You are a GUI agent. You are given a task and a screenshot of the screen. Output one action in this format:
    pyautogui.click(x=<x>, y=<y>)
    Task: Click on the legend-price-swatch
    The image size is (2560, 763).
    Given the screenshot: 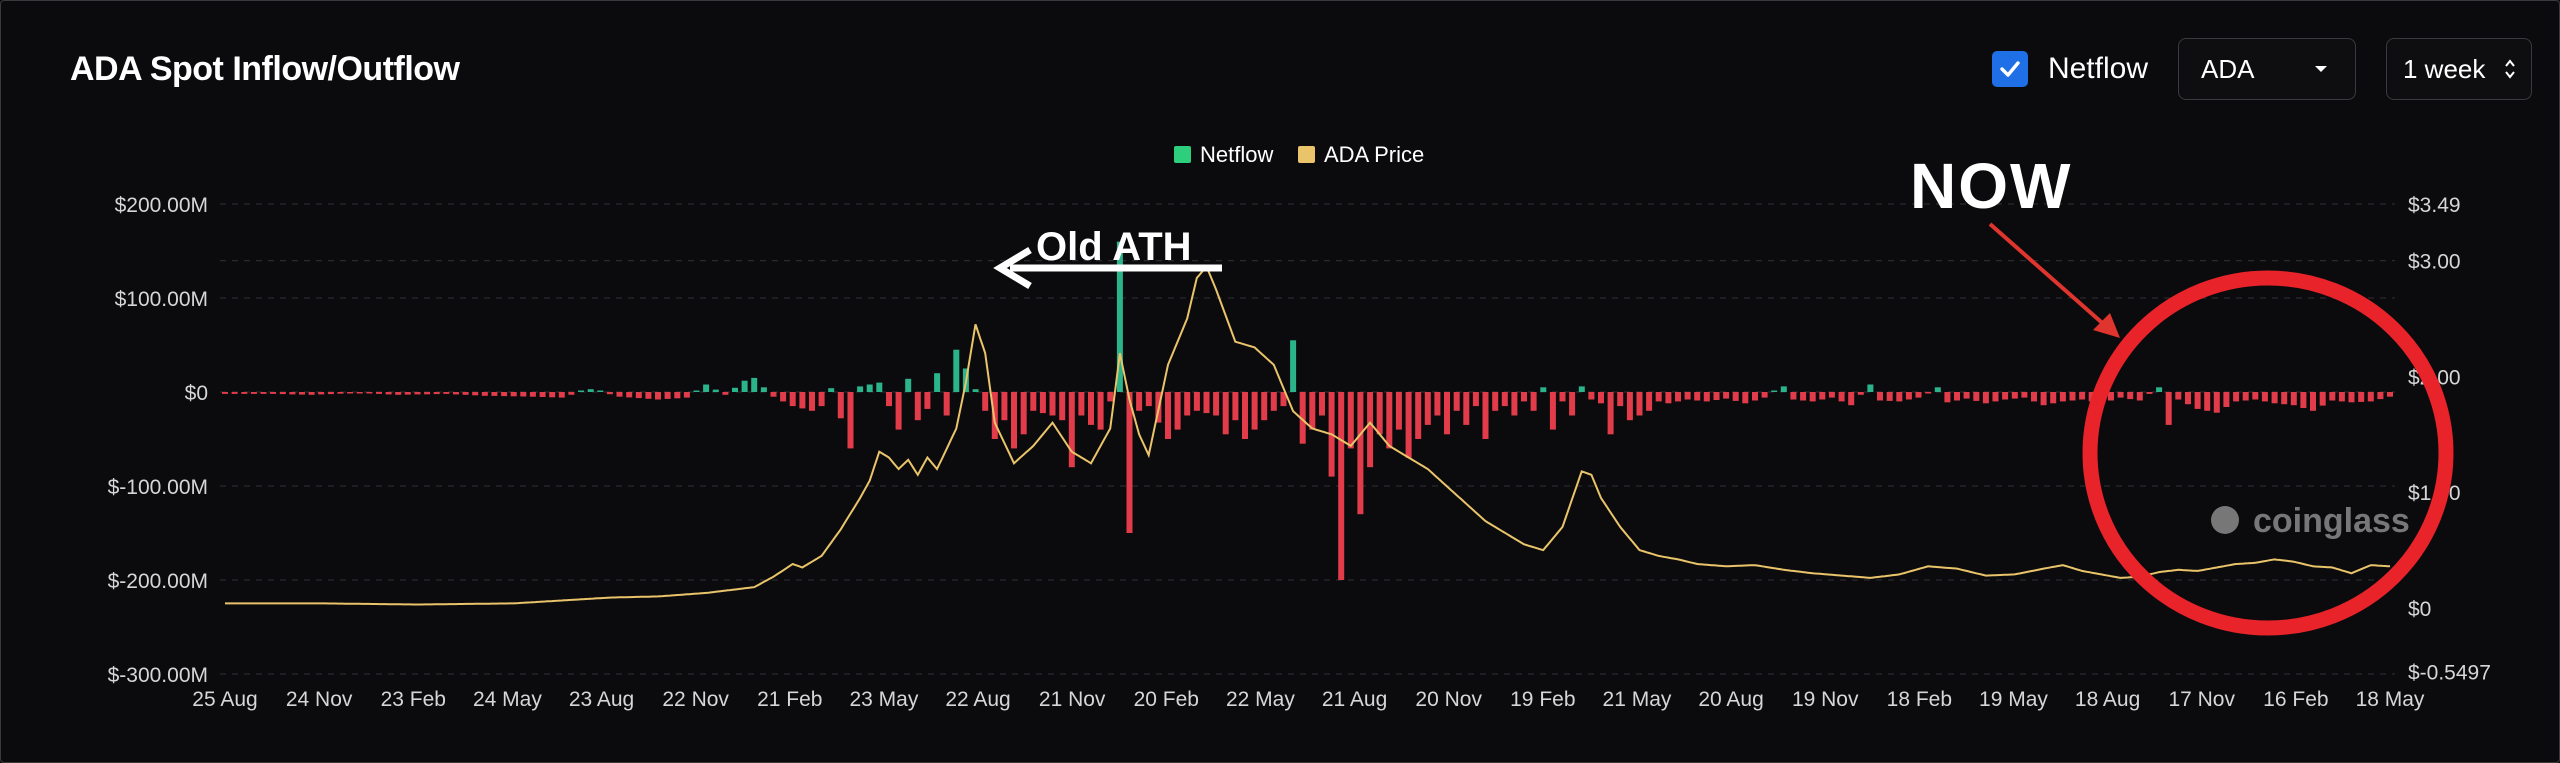 What is the action you would take?
    pyautogui.click(x=1306, y=154)
    